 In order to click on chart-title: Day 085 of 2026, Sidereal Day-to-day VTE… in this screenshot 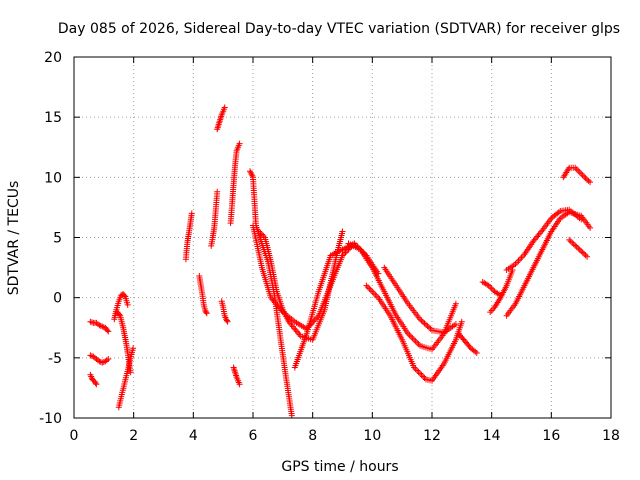, I will do `click(339, 29)`.